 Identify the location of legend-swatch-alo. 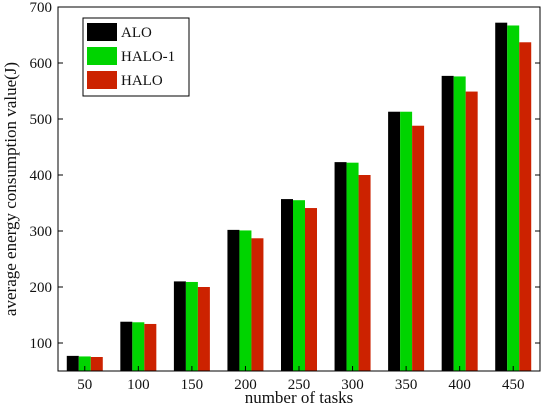
(102, 32).